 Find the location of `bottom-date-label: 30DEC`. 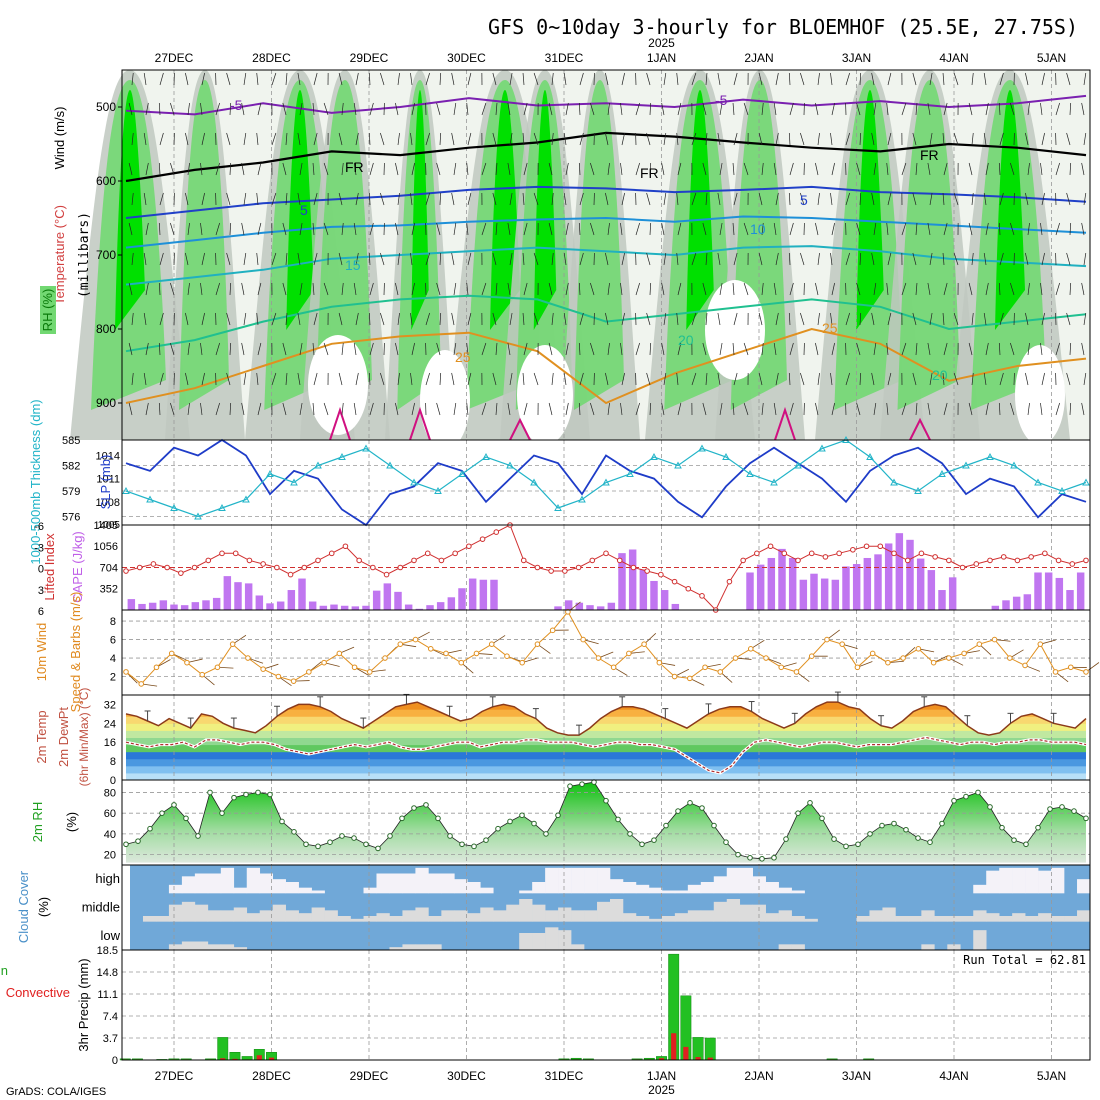

bottom-date-label: 30DEC is located at coordinates (466, 1076).